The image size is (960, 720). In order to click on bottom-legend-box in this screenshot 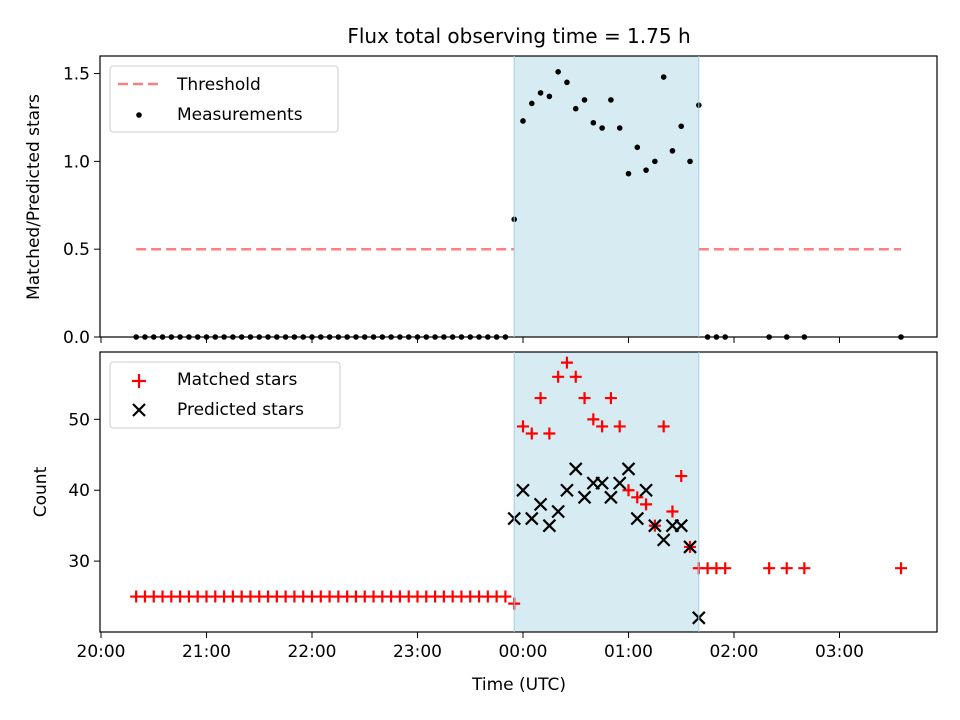, I will do `click(225, 395)`.